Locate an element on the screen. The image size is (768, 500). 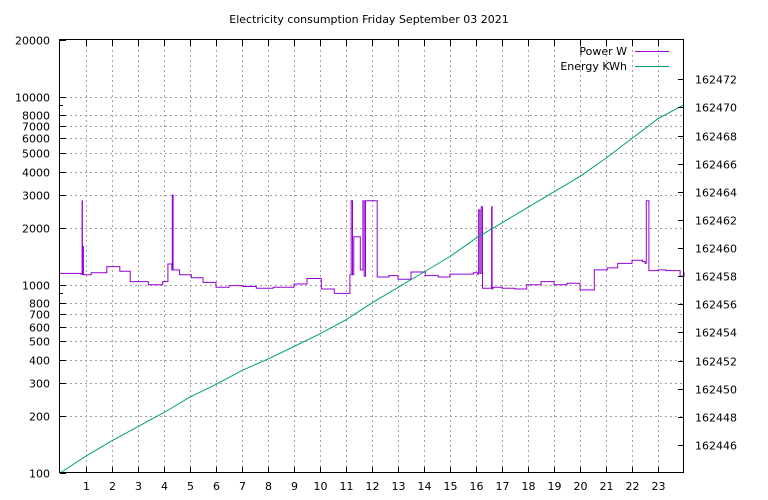
y2-tick-label: 162452 is located at coordinates (716, 362).